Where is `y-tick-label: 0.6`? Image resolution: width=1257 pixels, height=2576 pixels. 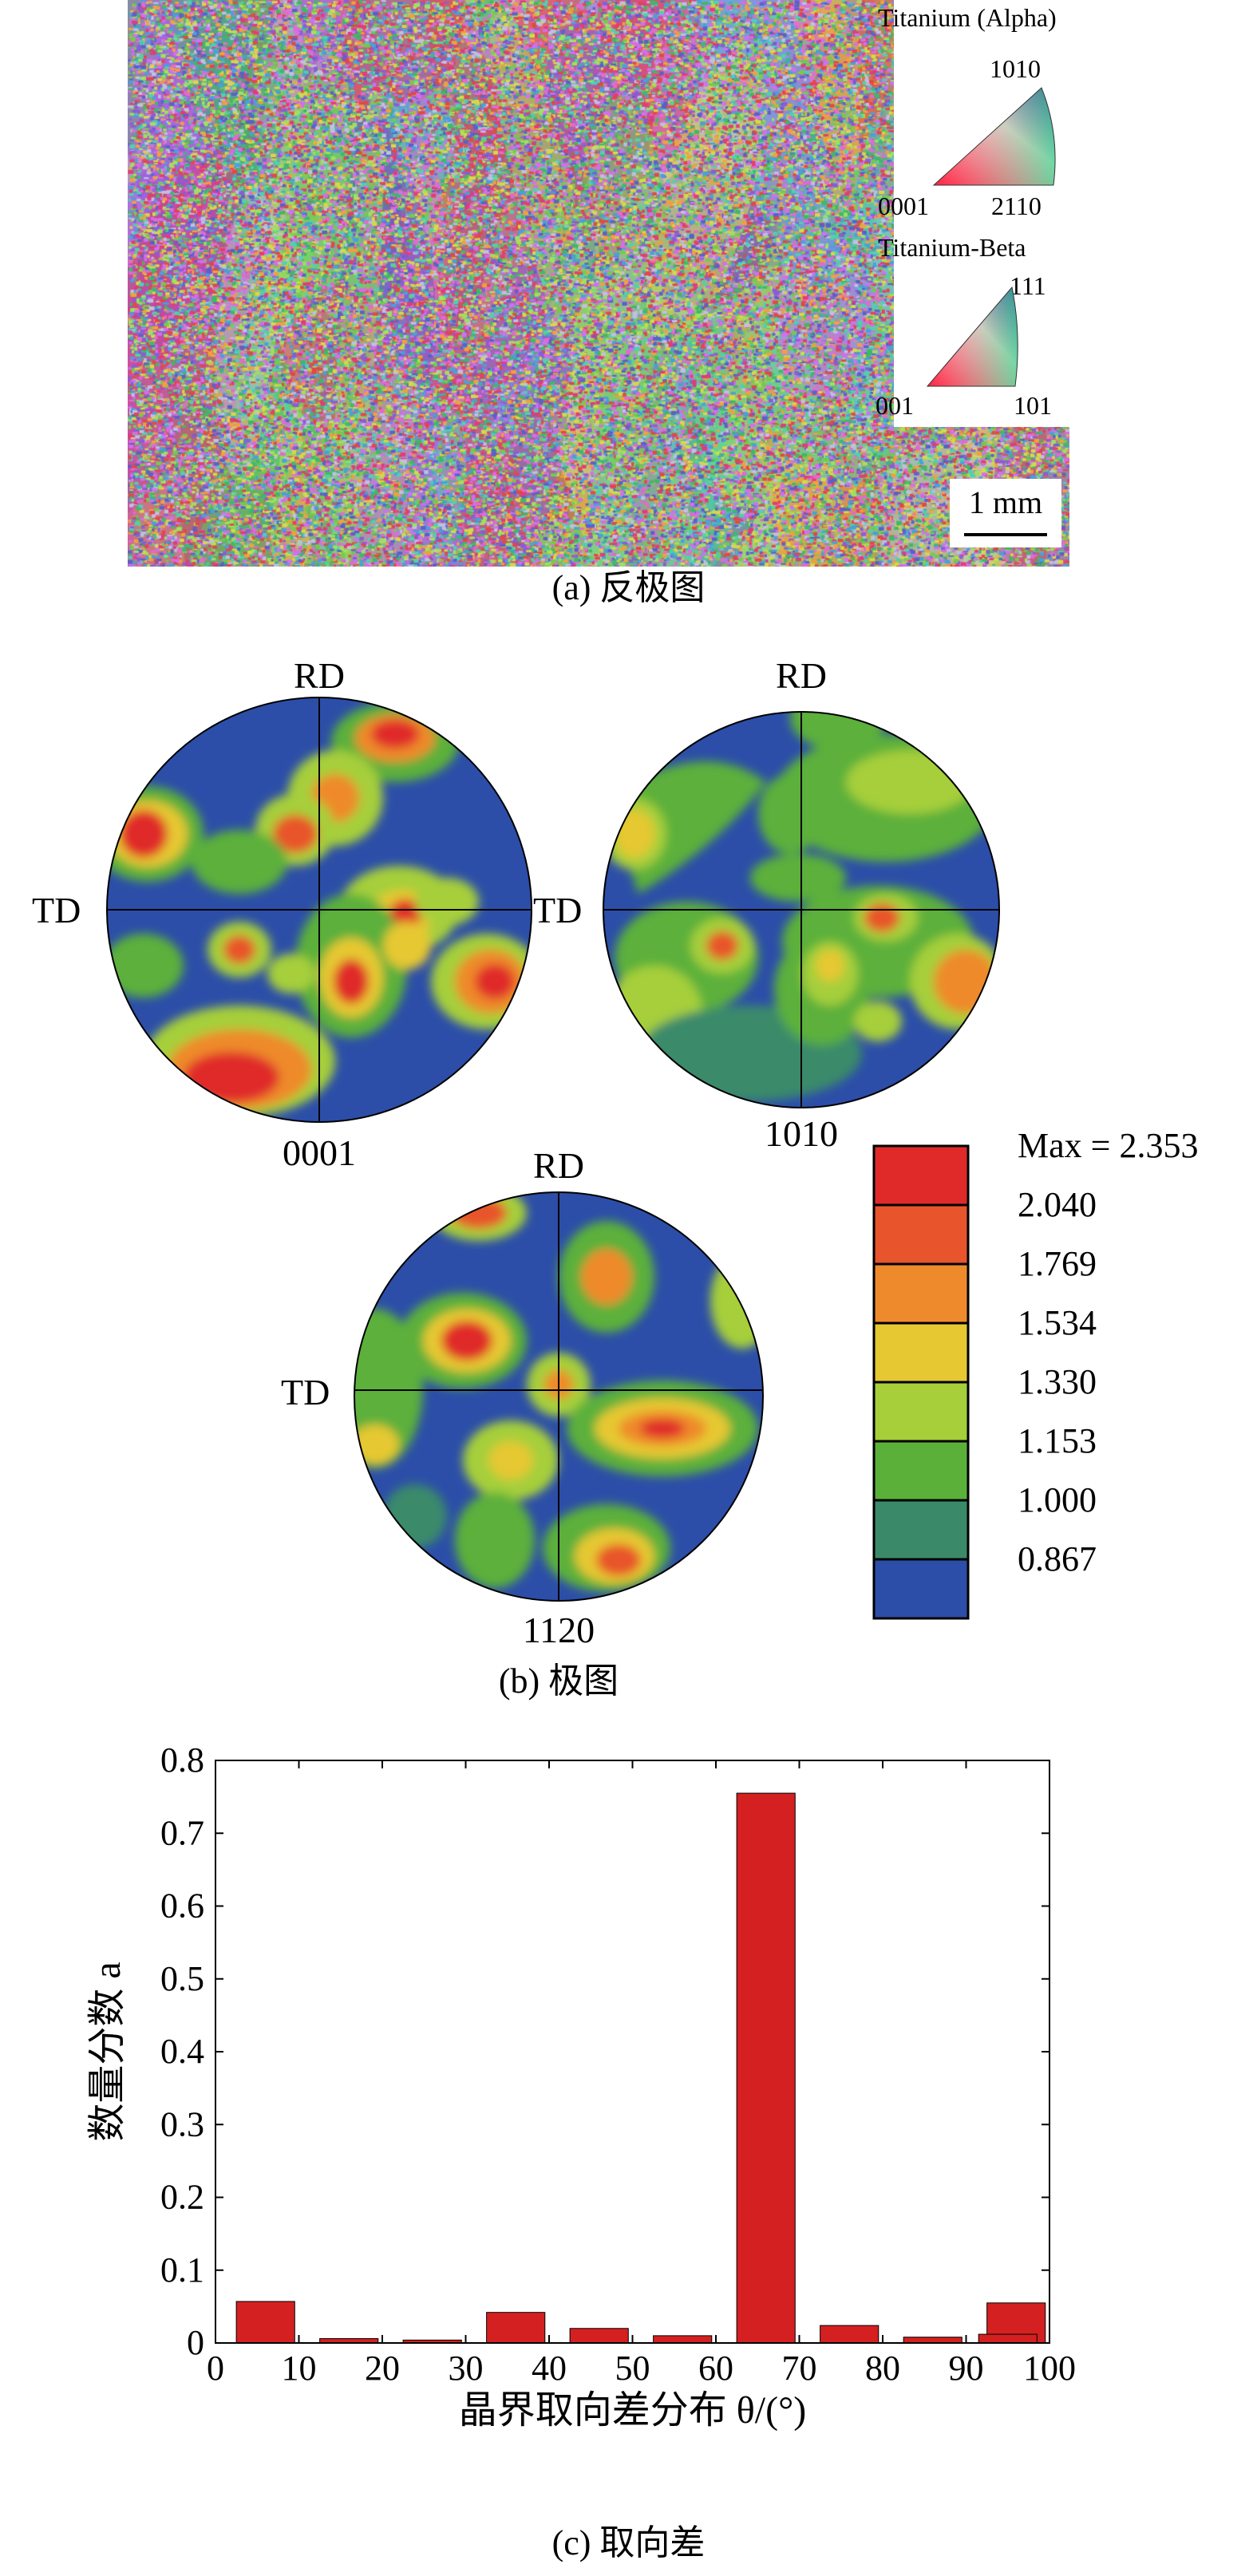 y-tick-label: 0.6 is located at coordinates (182, 1906).